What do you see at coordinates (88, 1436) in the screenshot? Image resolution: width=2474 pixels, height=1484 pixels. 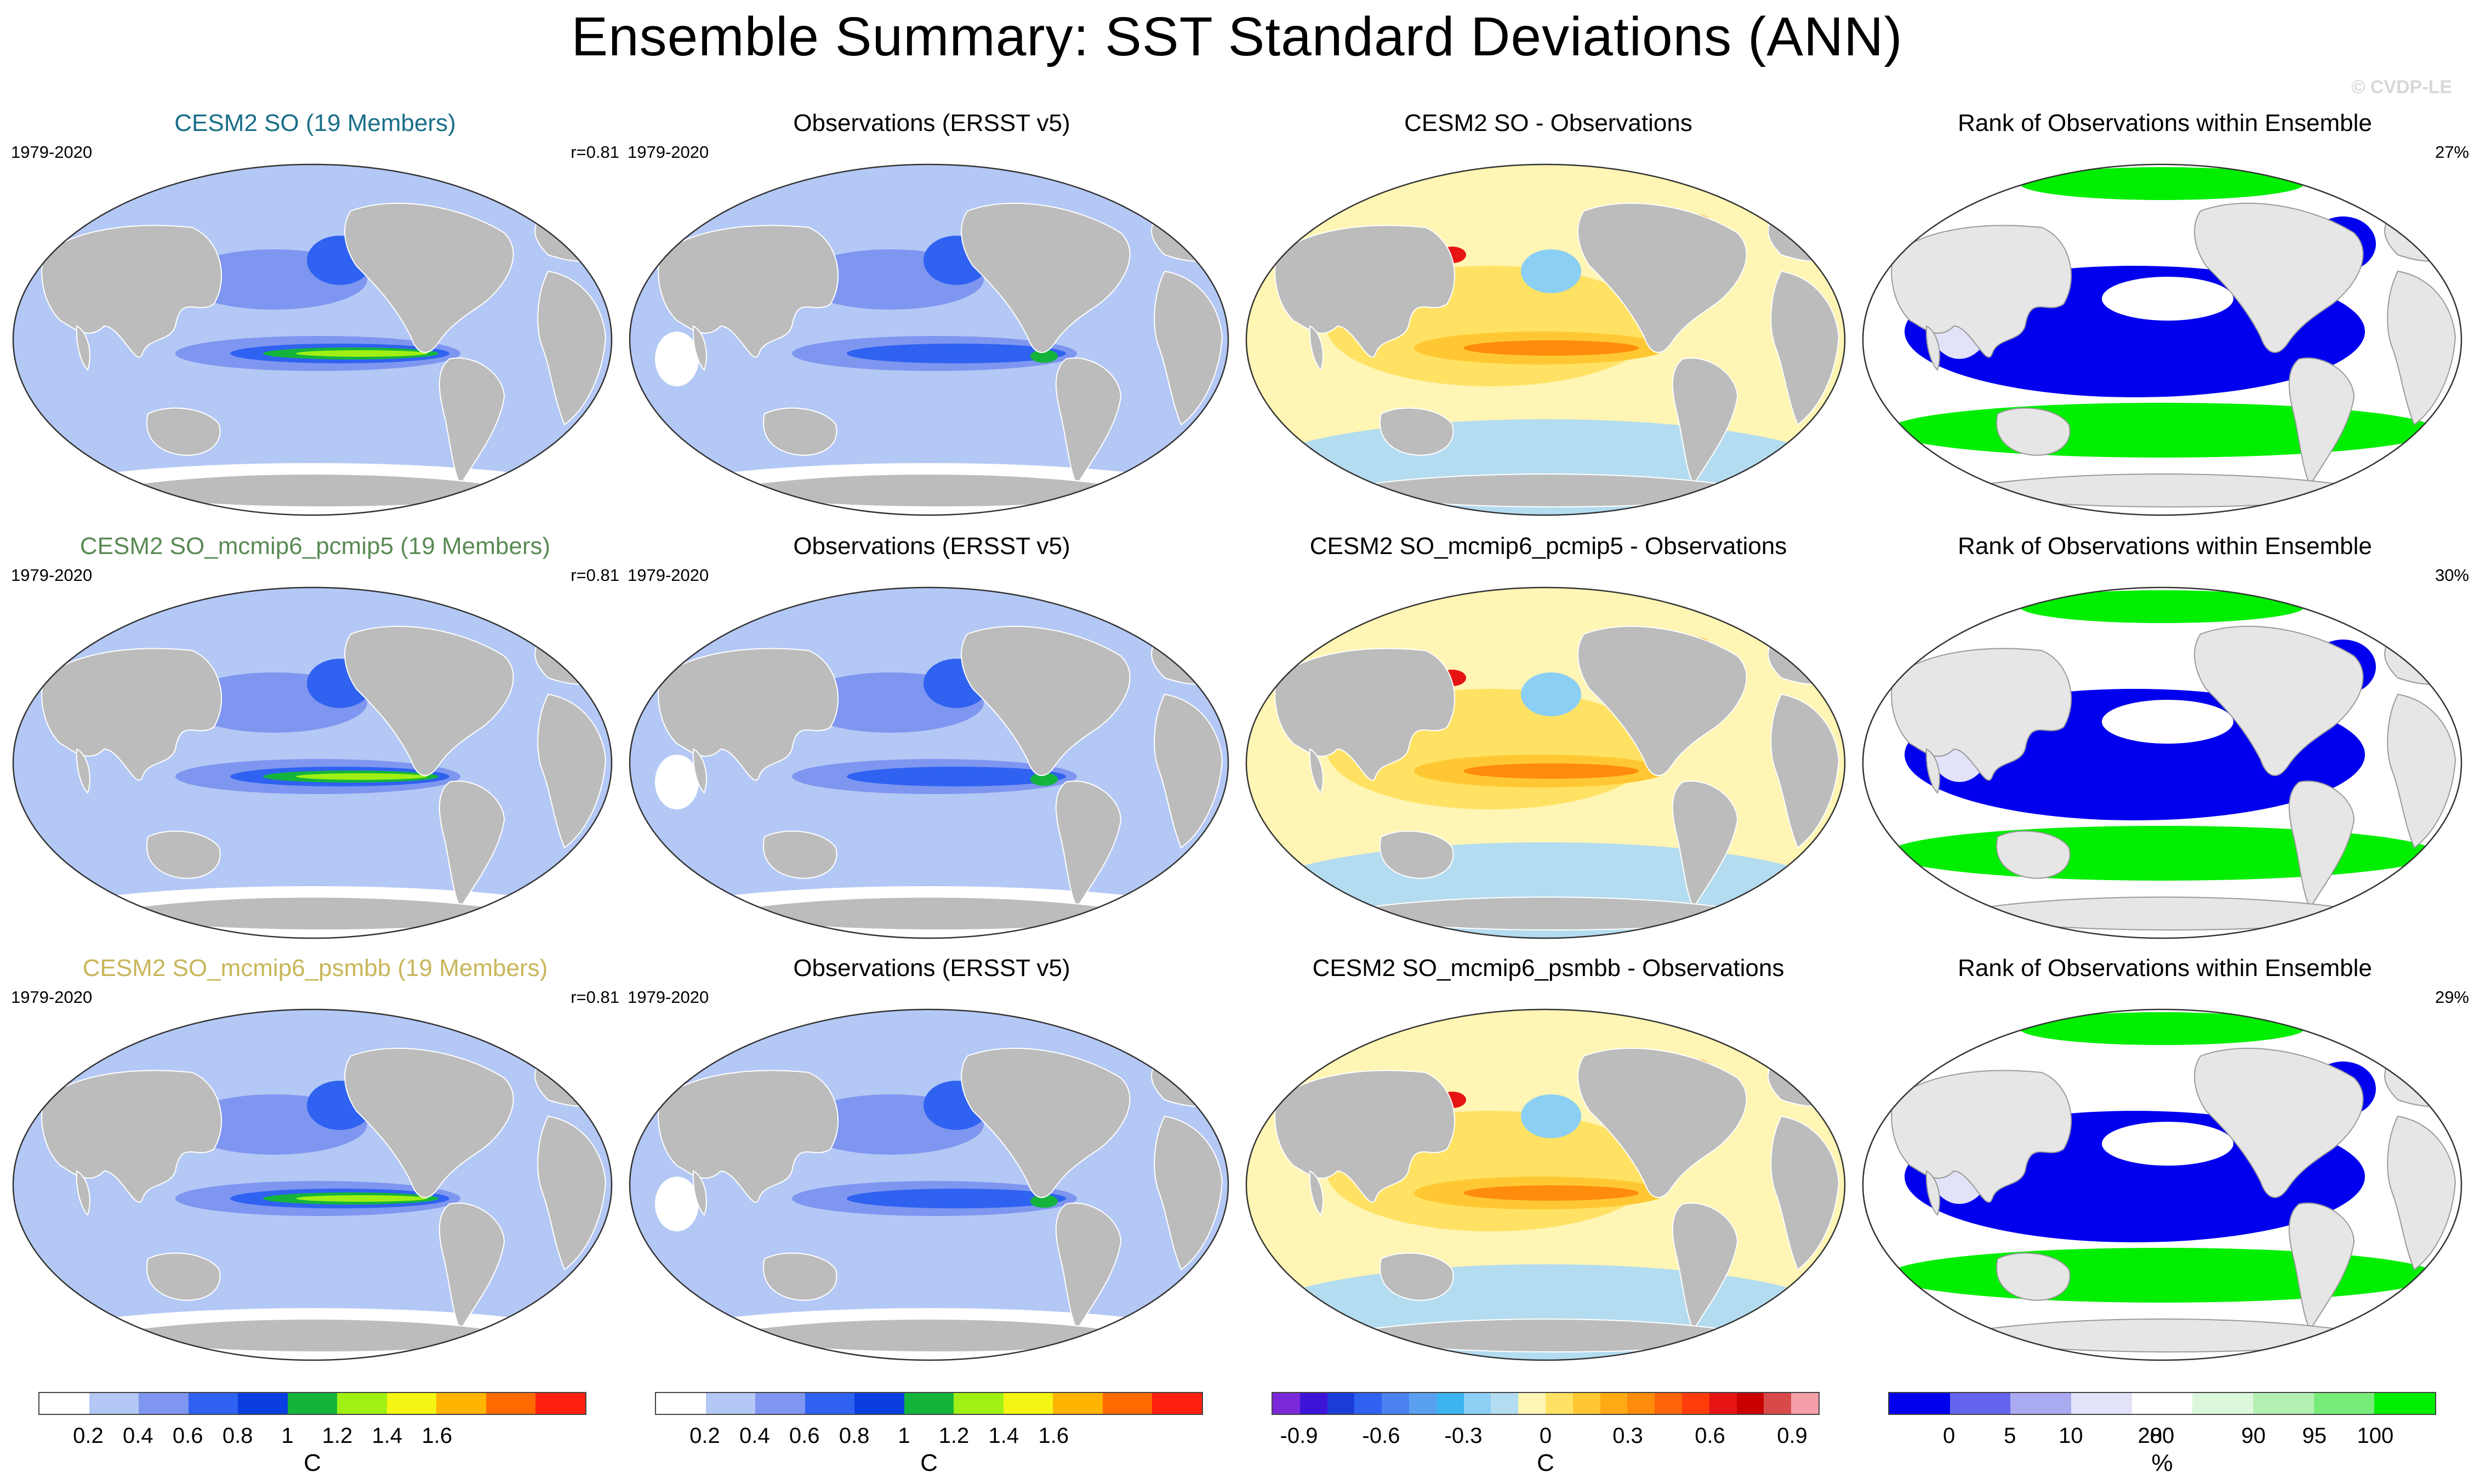 I see `colorbar-tick-label: 0.2` at bounding box center [88, 1436].